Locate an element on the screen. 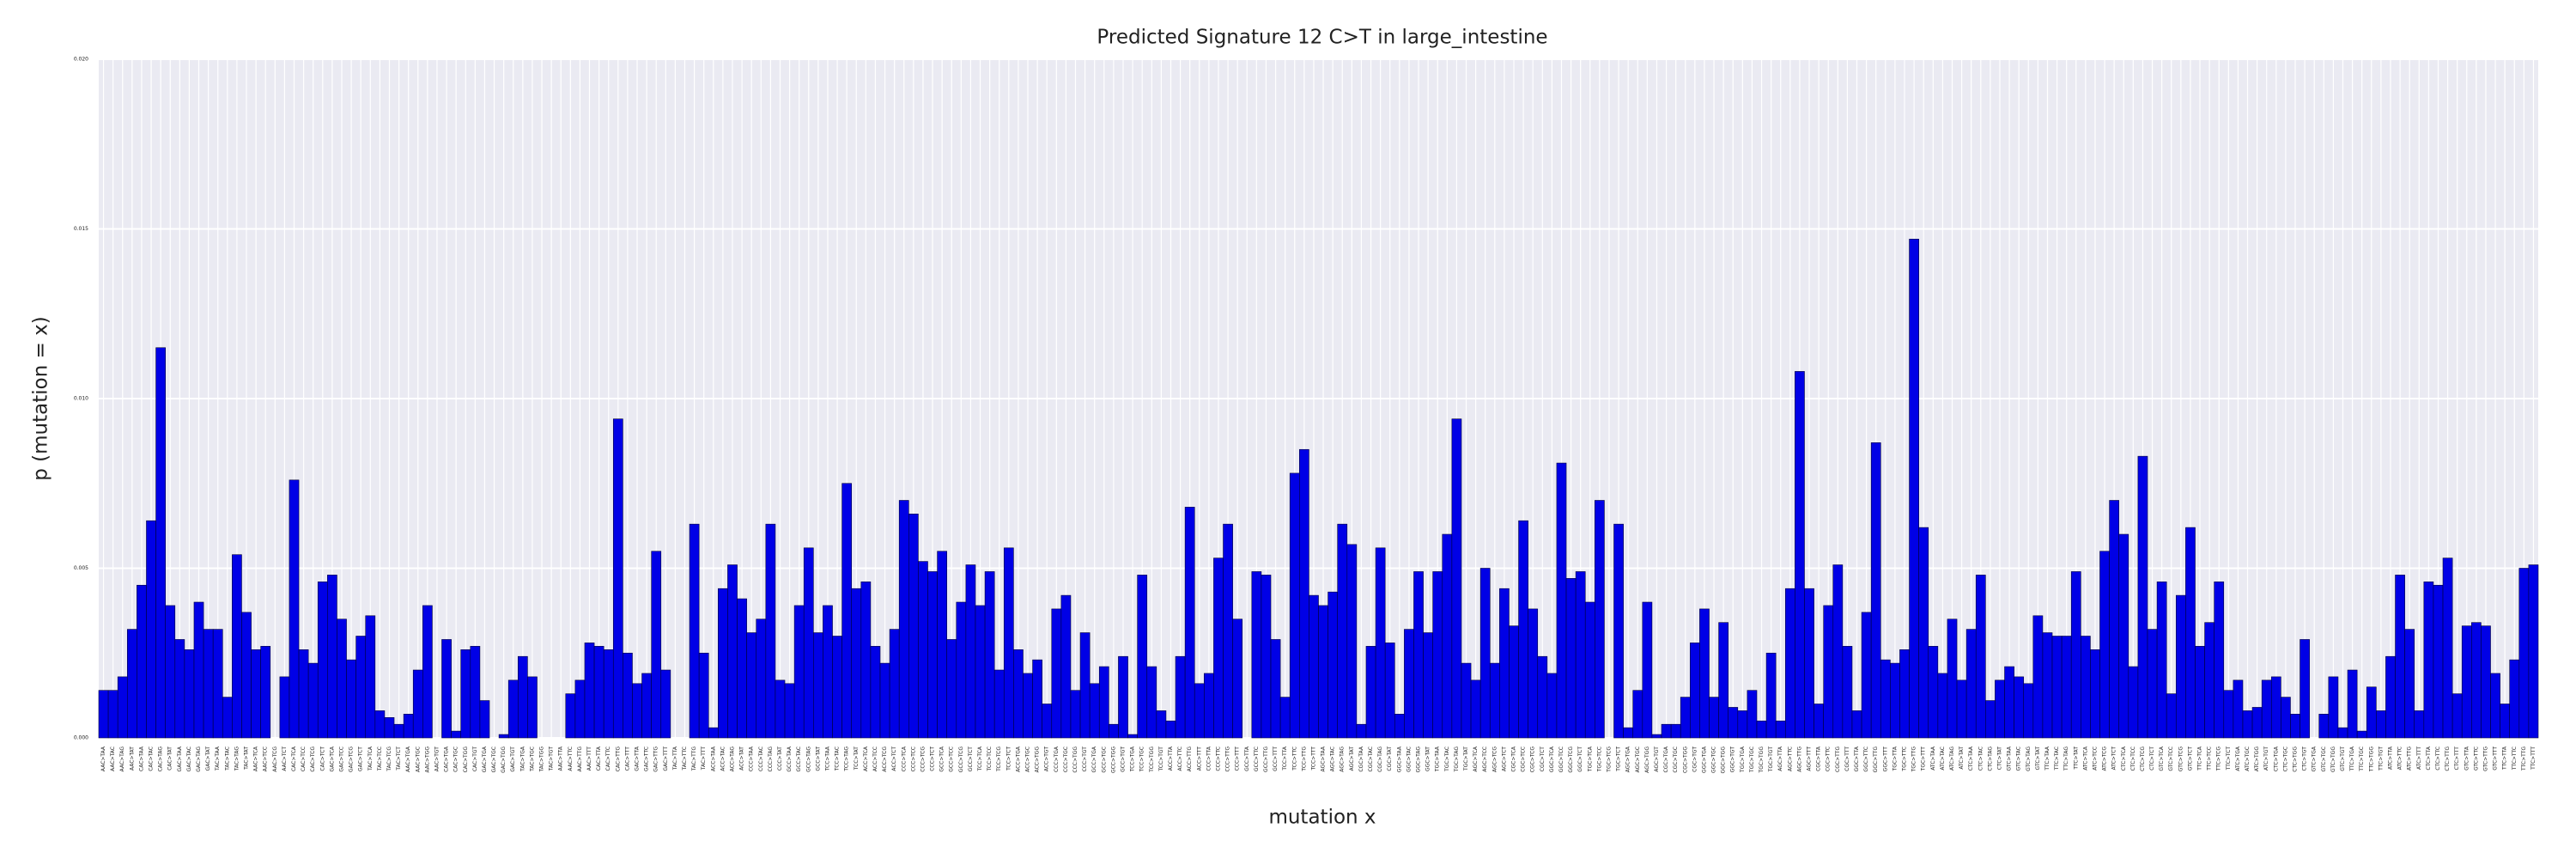 The height and width of the screenshot is (859, 2576). x-tick-label: CGC>TAG is located at coordinates (1380, 759).